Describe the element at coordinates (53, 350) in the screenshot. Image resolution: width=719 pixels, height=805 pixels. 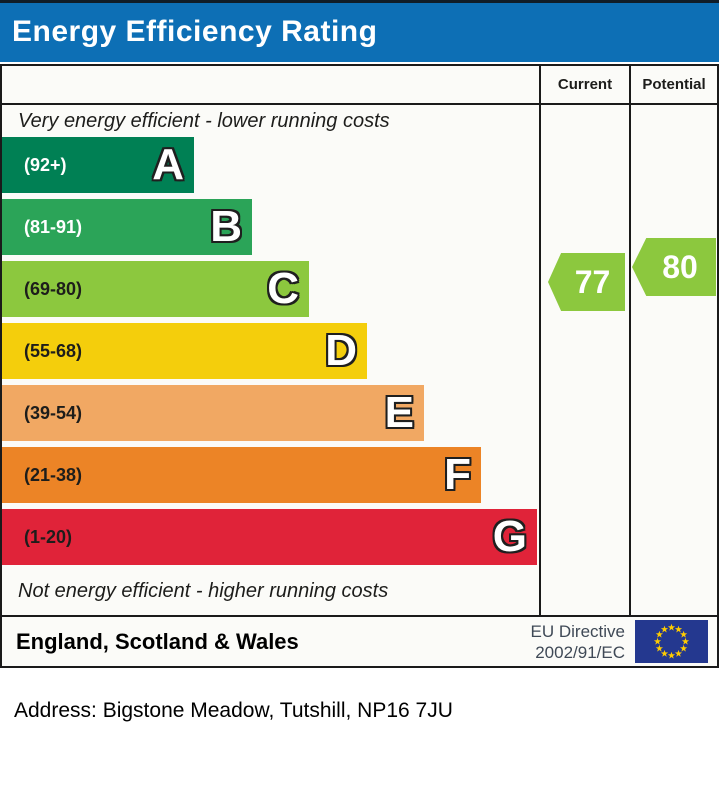
I see `band-range-label: (55-68)` at that location.